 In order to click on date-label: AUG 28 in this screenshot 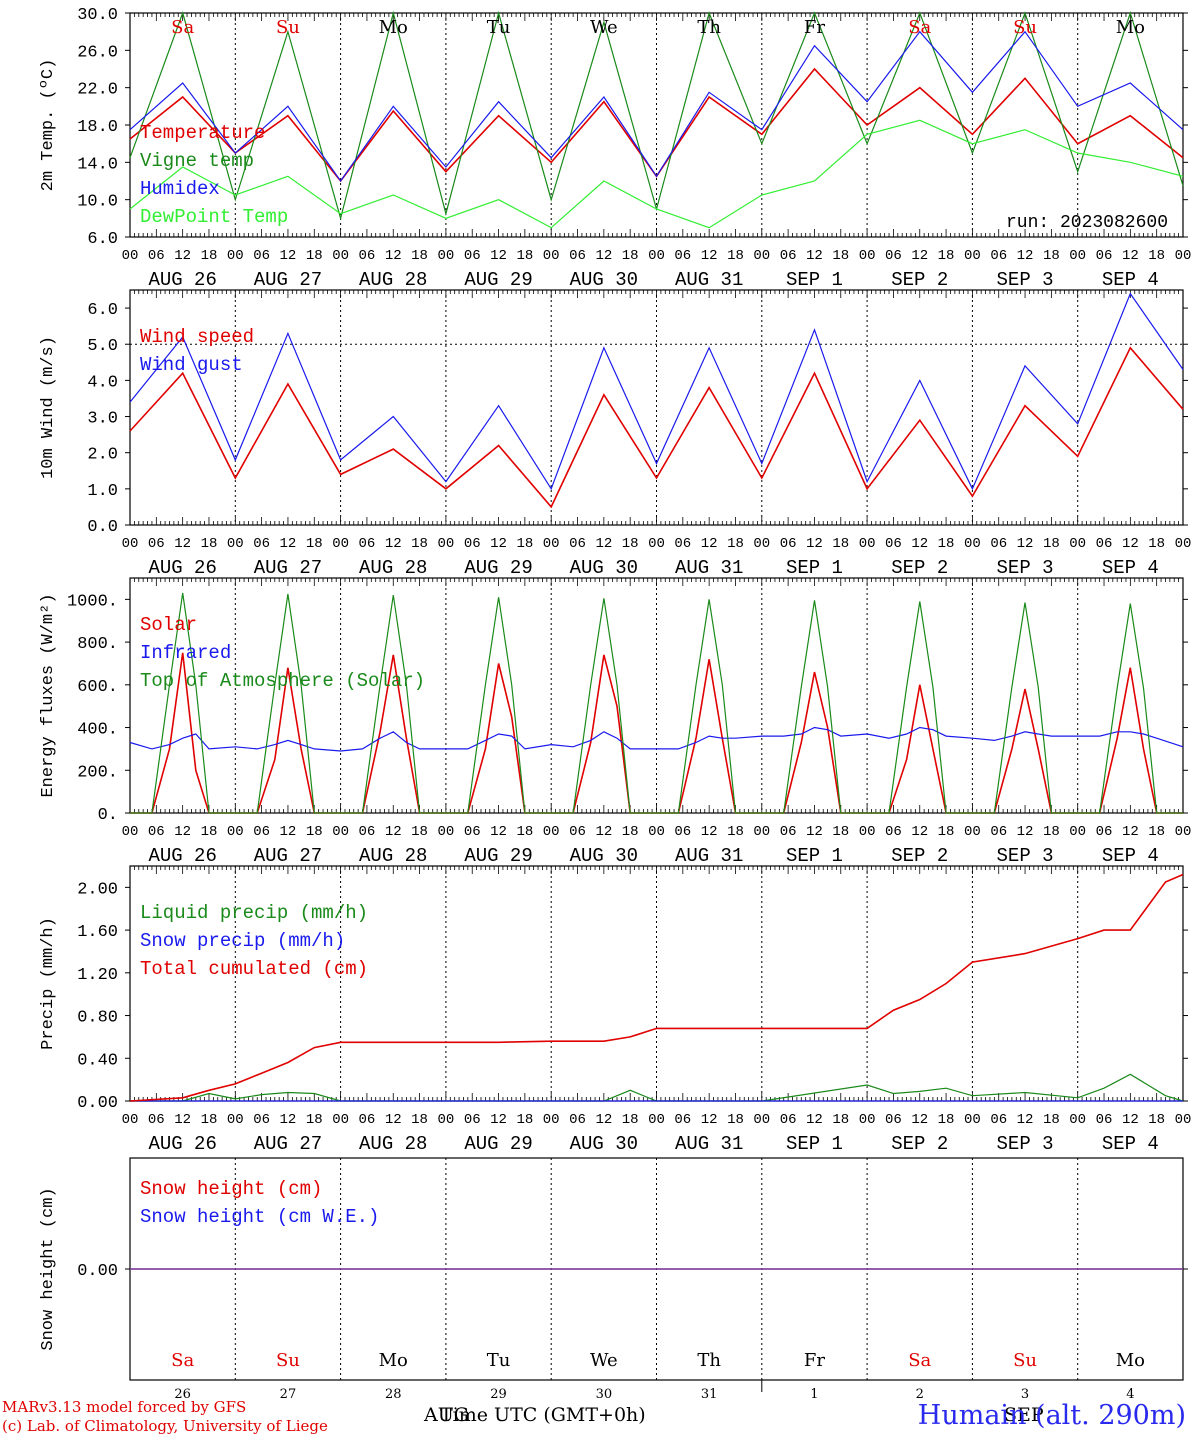, I will do `click(393, 1144)`.